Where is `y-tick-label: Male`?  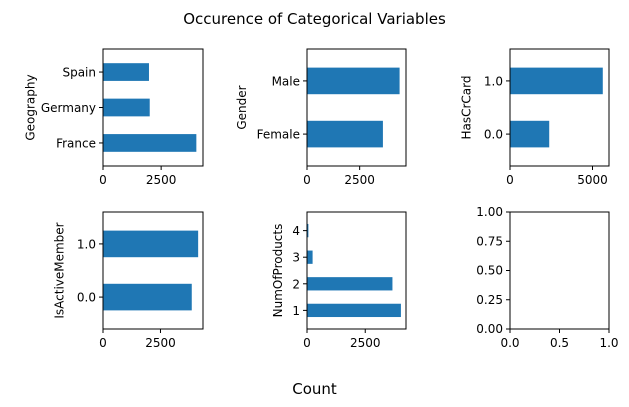 y-tick-label: Male is located at coordinates (286, 81).